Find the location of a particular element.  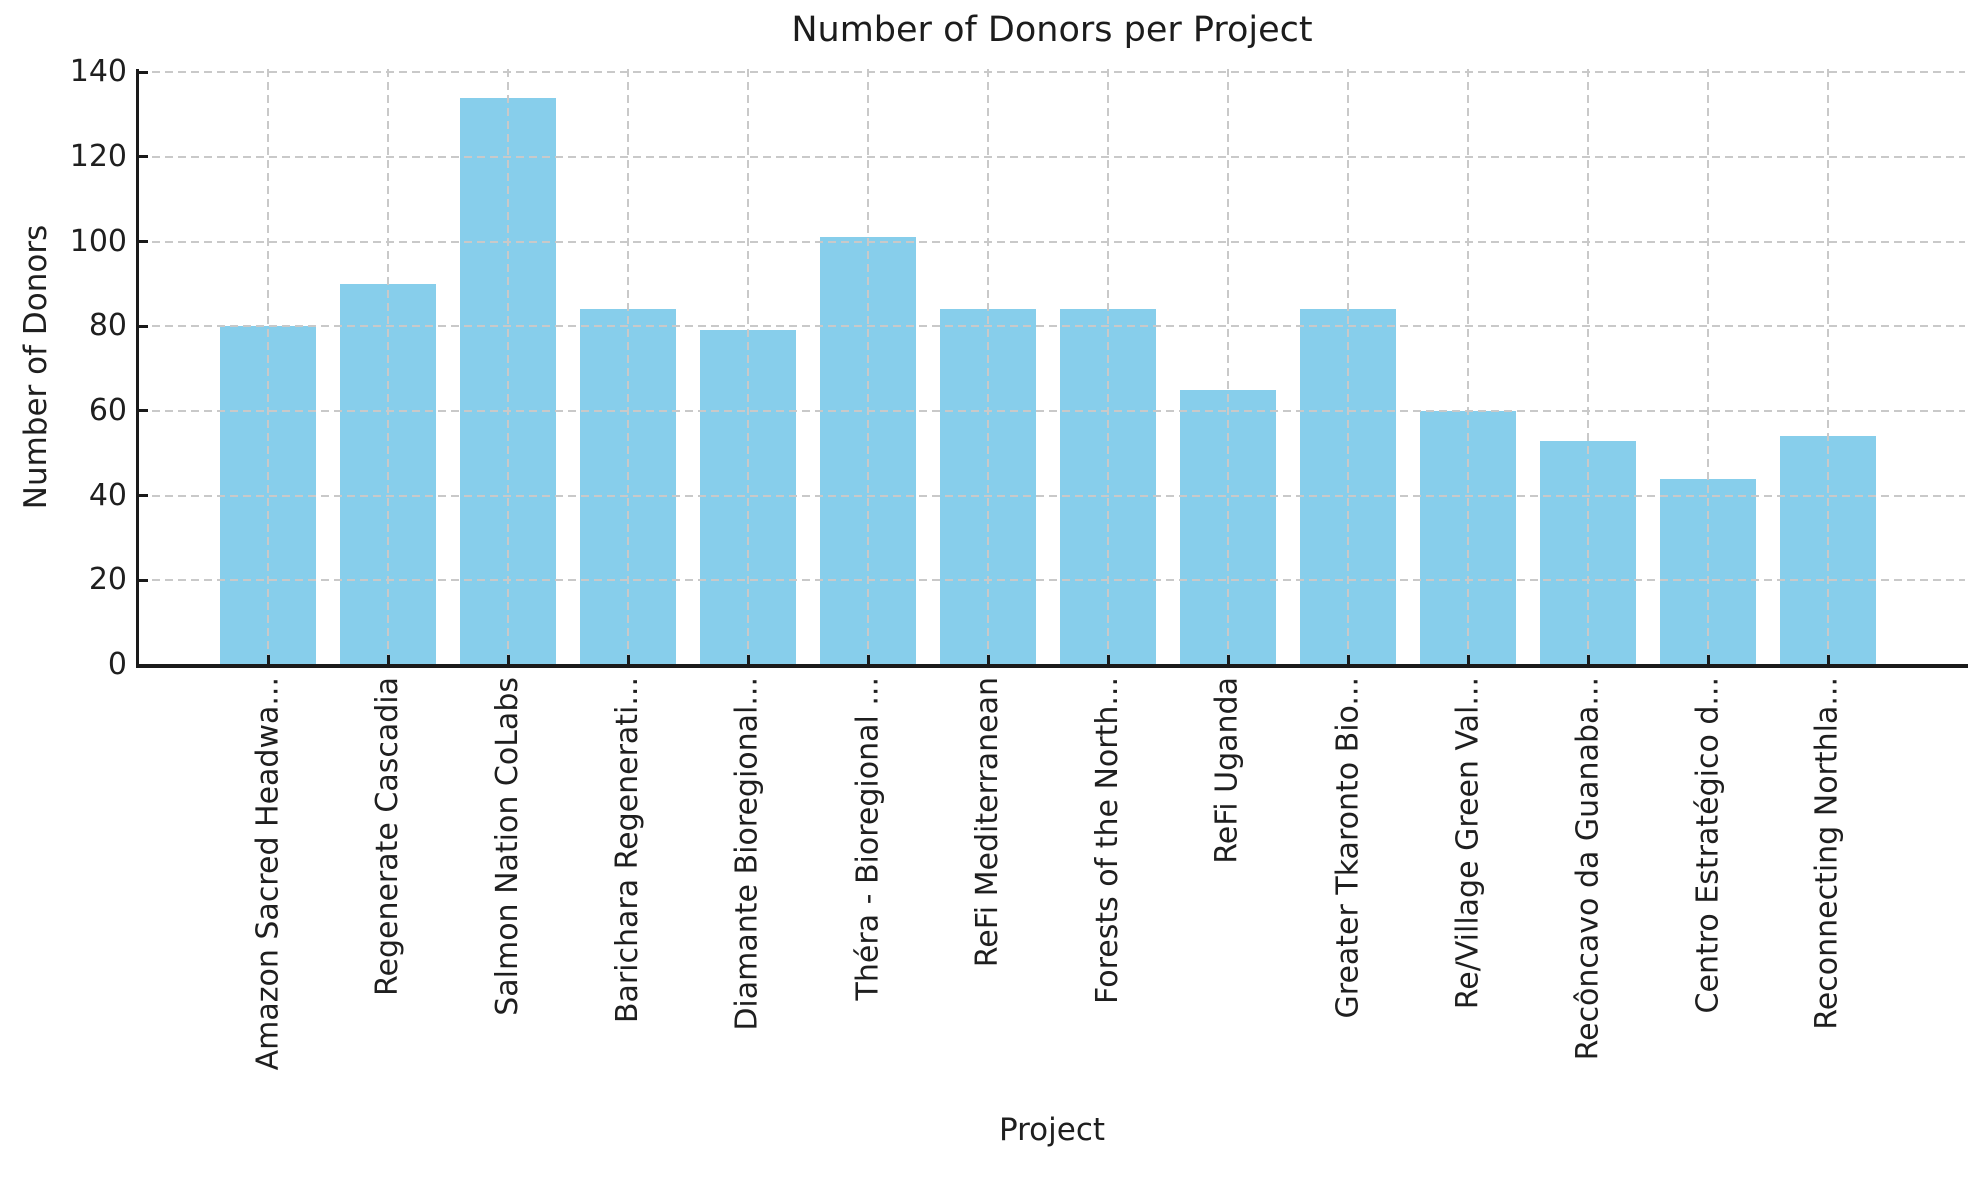

x-axis-spine is located at coordinates (1052, 666).